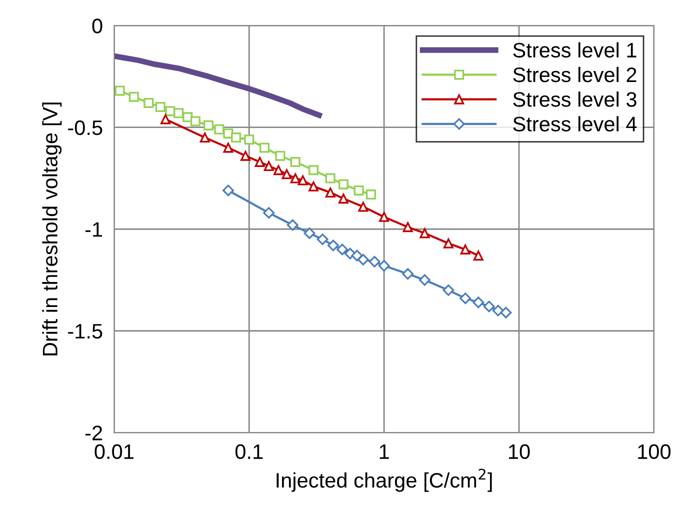 This screenshot has height=512, width=692. I want to click on y-tick-label: -2, so click(93, 433).